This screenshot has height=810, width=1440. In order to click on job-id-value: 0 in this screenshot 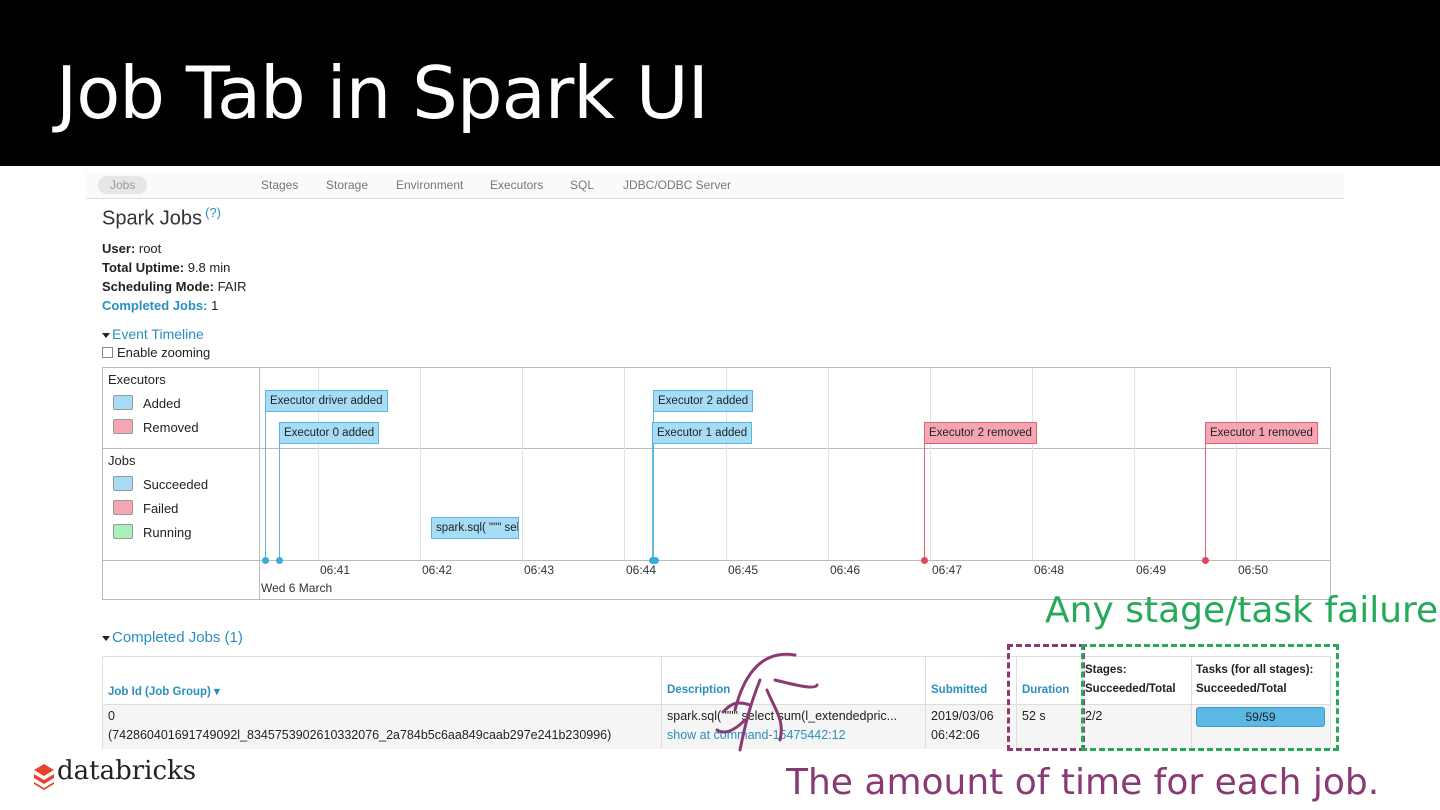, I will do `click(111, 716)`.